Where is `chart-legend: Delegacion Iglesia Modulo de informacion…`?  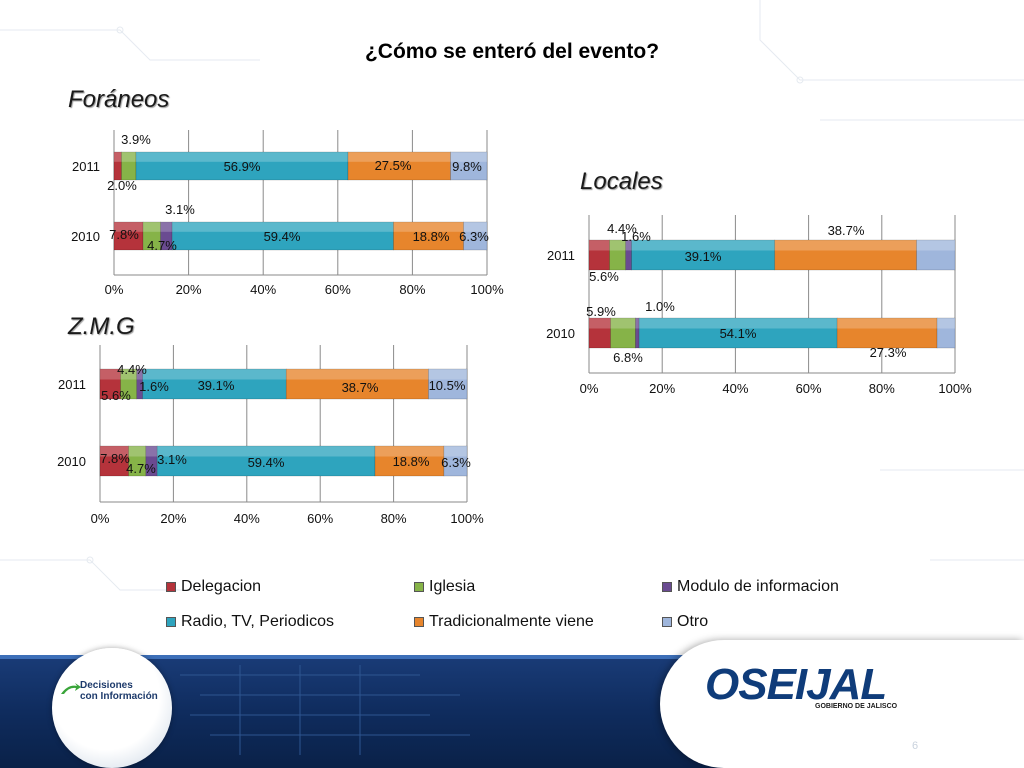
chart-legend: Delegacion Iglesia Modulo de informacion… is located at coordinates (526, 608).